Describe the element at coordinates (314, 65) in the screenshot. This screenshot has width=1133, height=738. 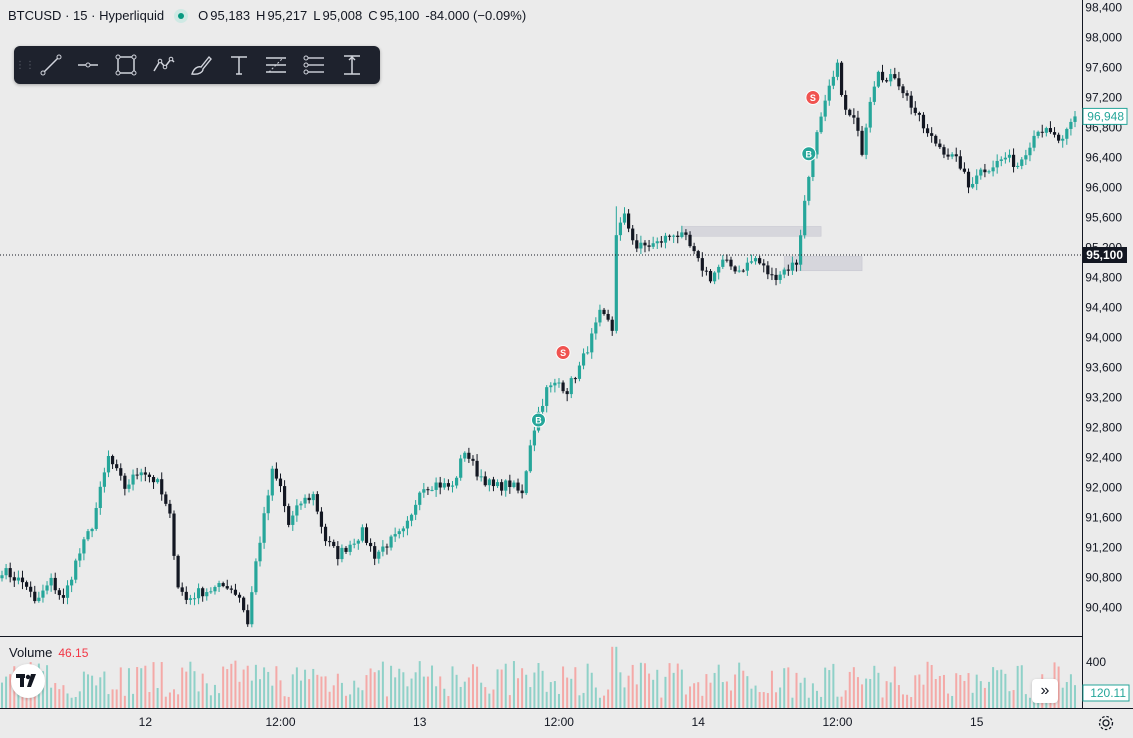
I see `long-short-position-tool-button` at that location.